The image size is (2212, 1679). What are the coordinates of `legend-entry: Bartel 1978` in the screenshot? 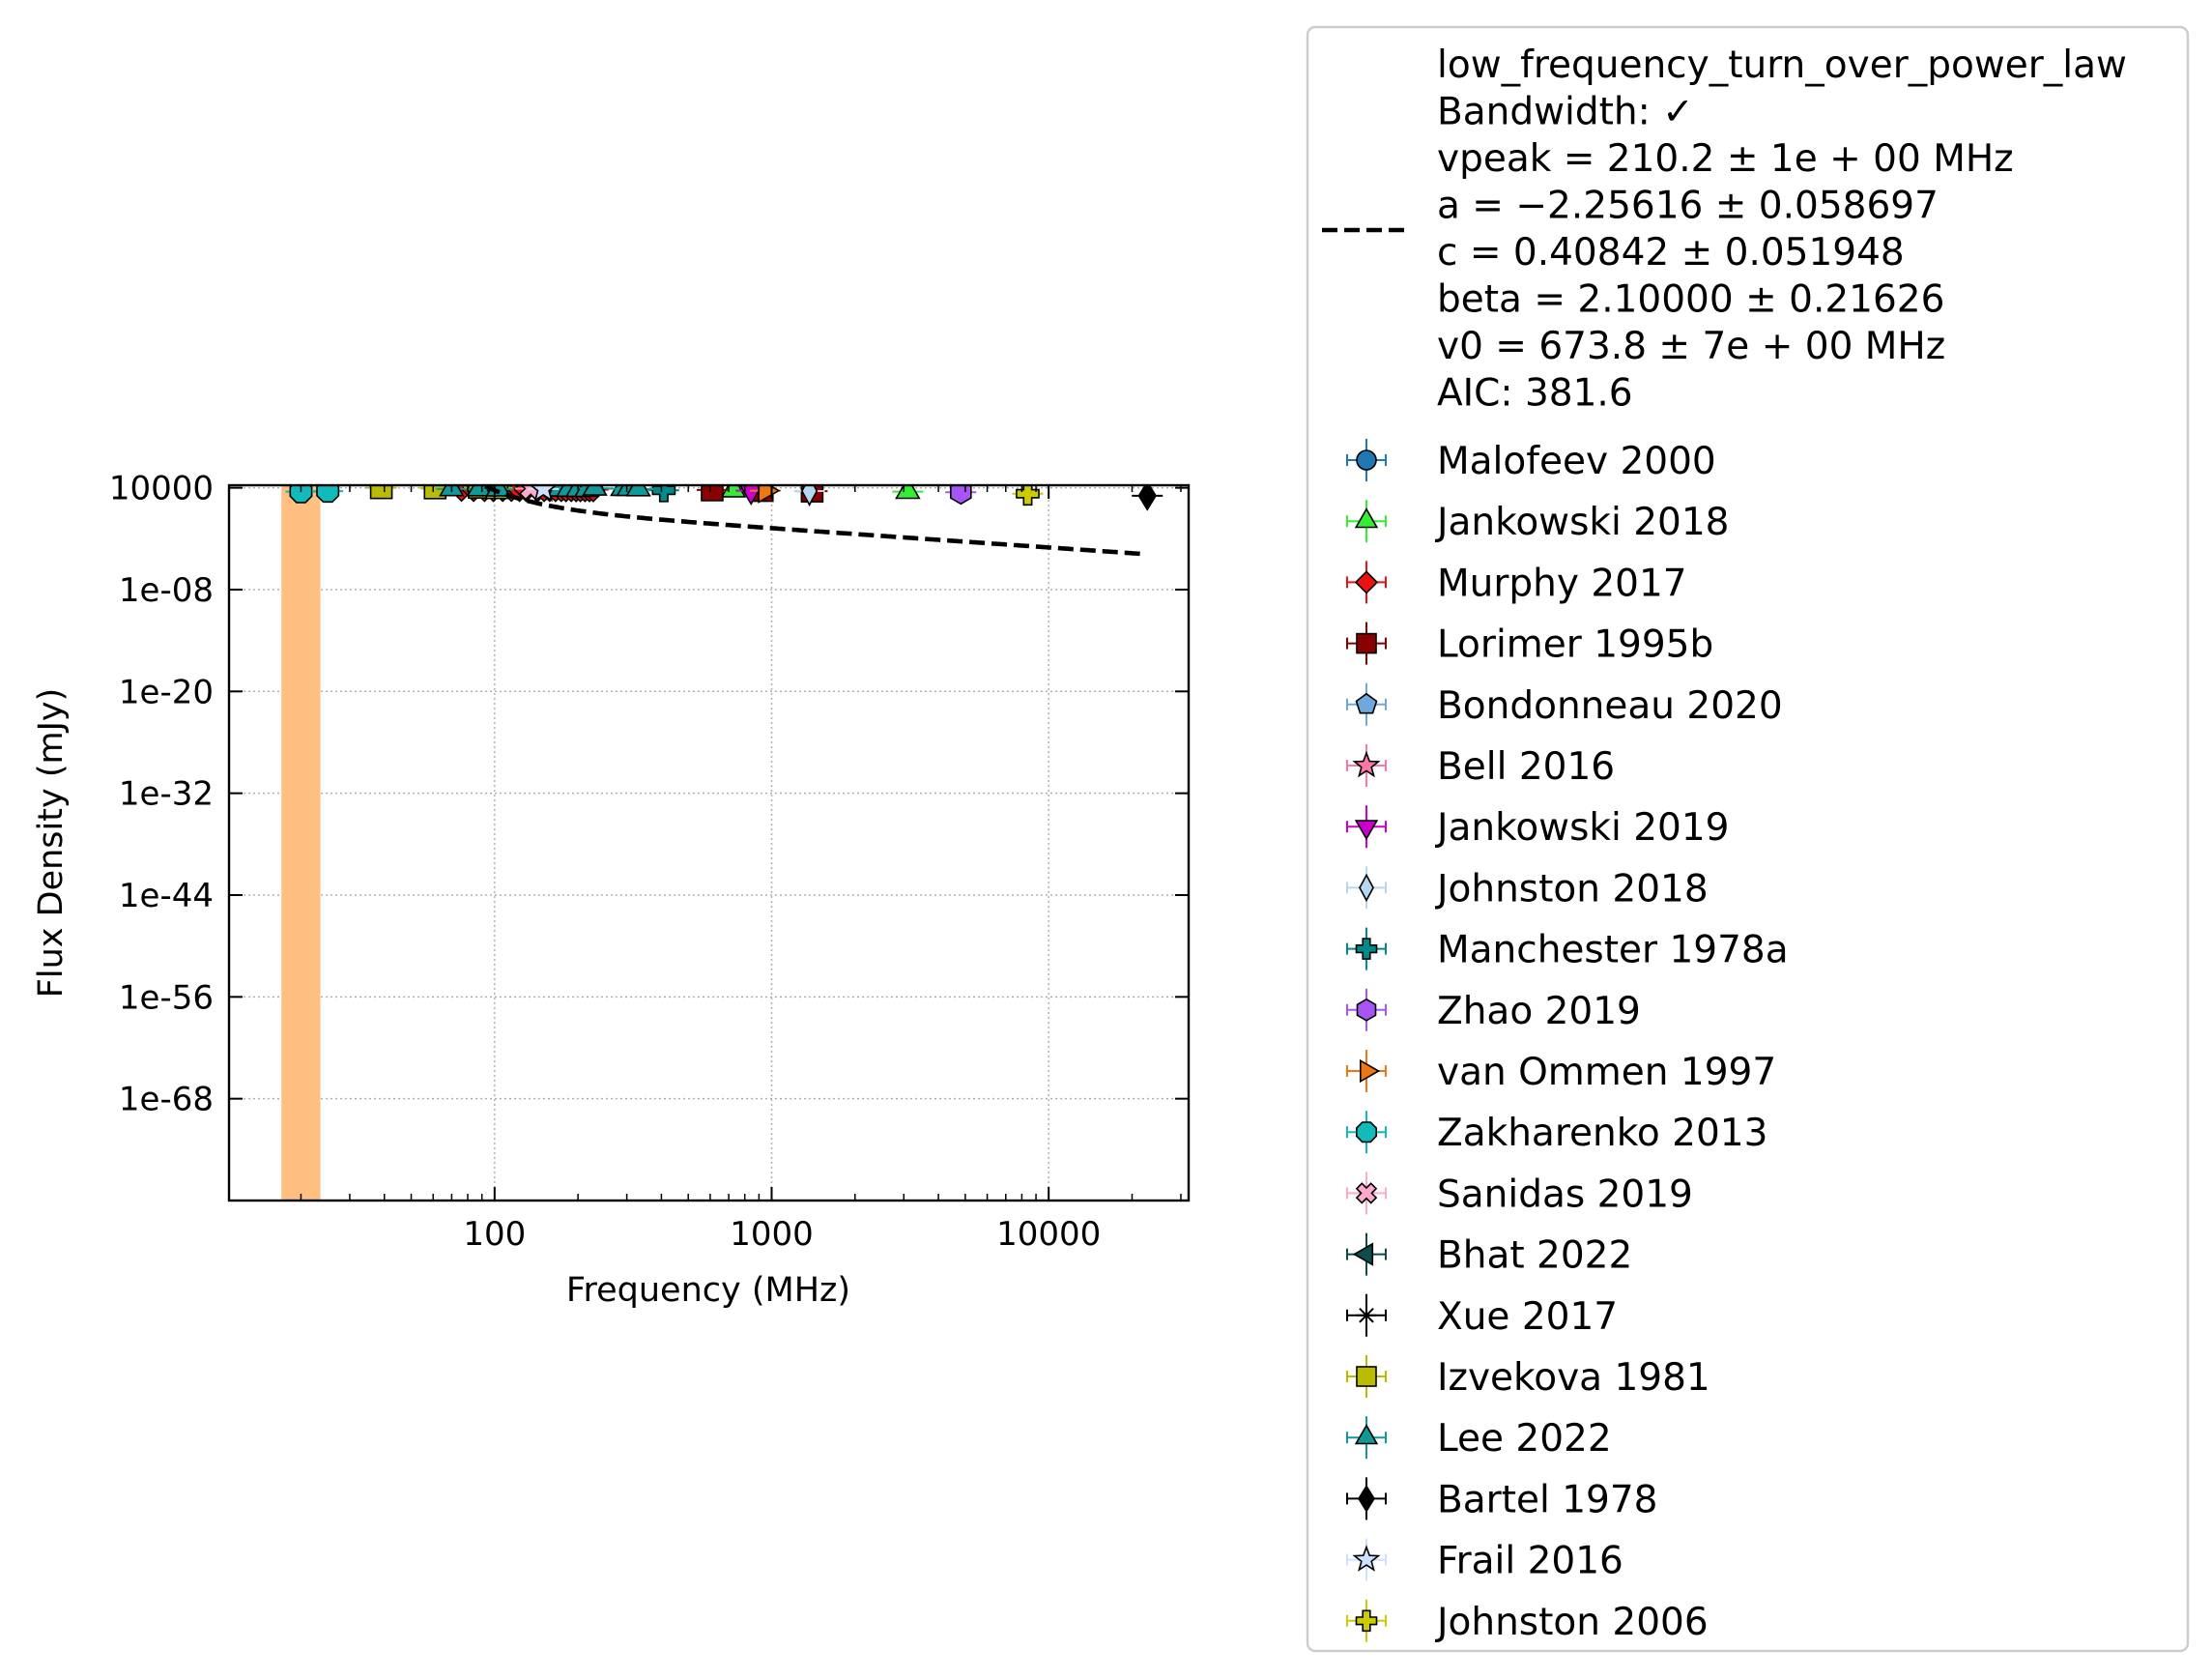 It's located at (1501, 1499).